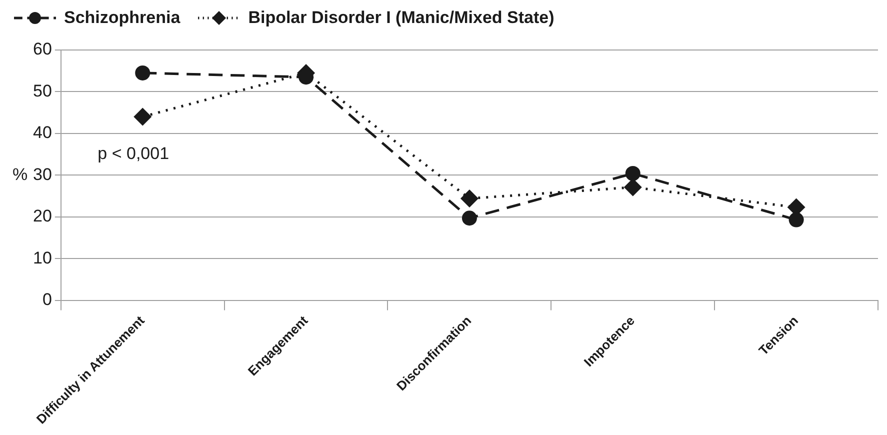 The height and width of the screenshot is (435, 887). I want to click on y-tick-label: 50, so click(42, 90).